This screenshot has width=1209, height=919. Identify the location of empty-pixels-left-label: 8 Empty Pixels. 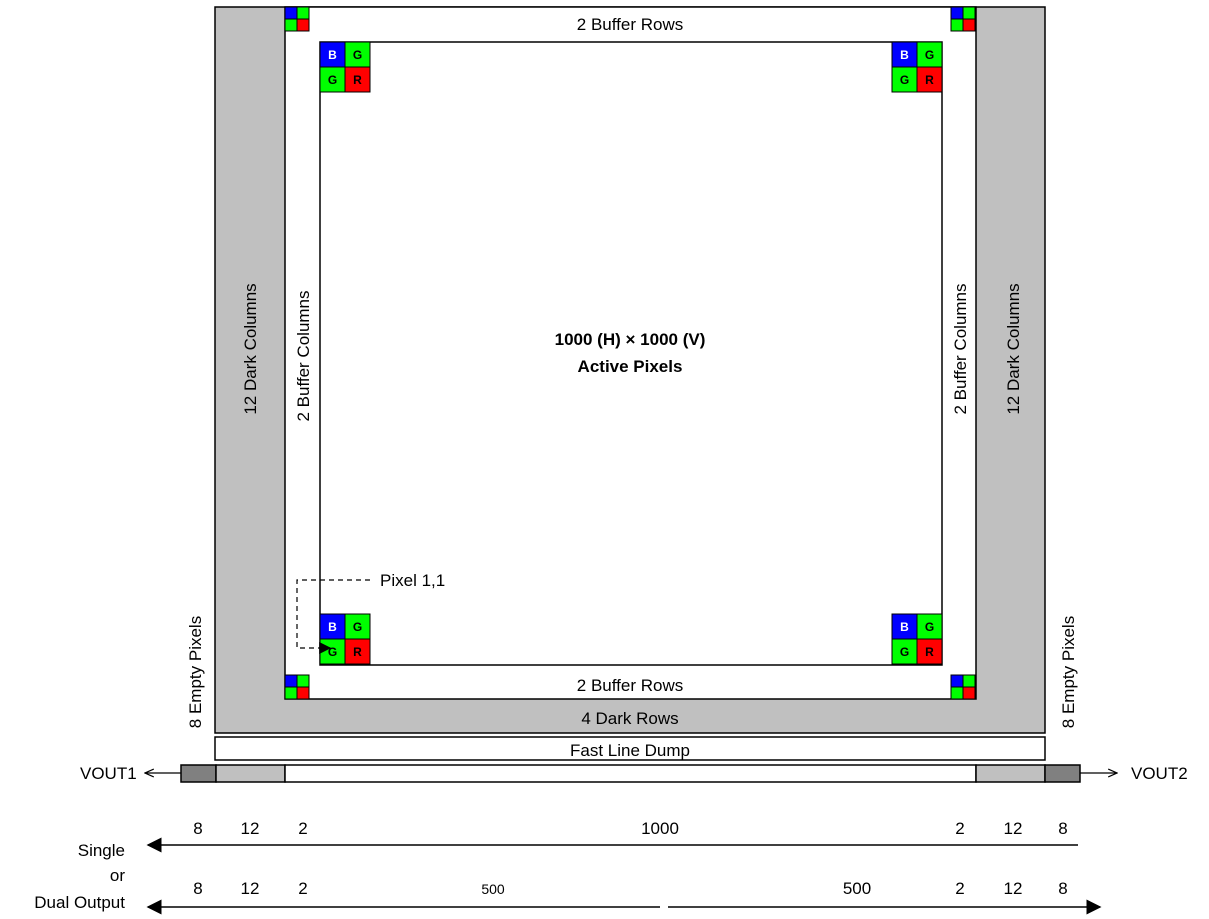
(195, 672).